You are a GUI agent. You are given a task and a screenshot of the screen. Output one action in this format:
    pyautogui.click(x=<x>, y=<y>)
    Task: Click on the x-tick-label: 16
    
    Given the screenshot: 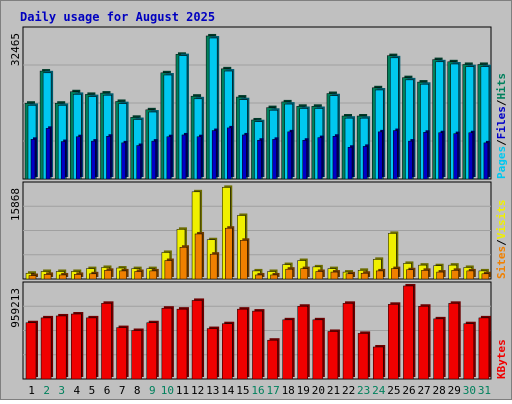 What is the action you would take?
    pyautogui.click(x=257, y=390)
    